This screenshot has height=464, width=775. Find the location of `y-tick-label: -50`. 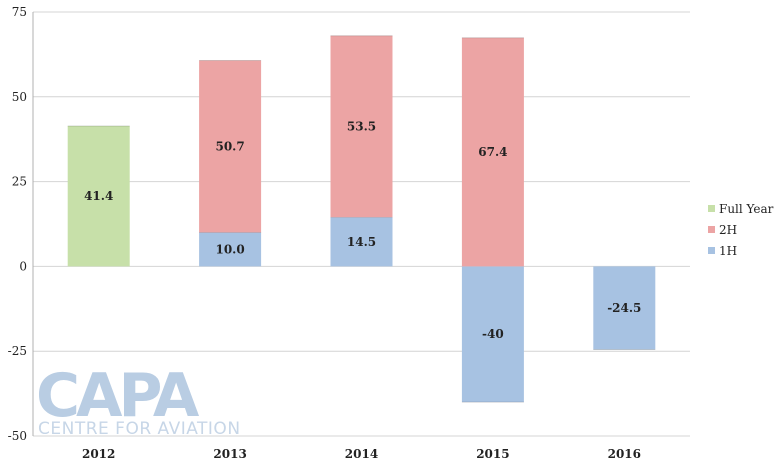

y-tick-label: -50 is located at coordinates (17, 436).